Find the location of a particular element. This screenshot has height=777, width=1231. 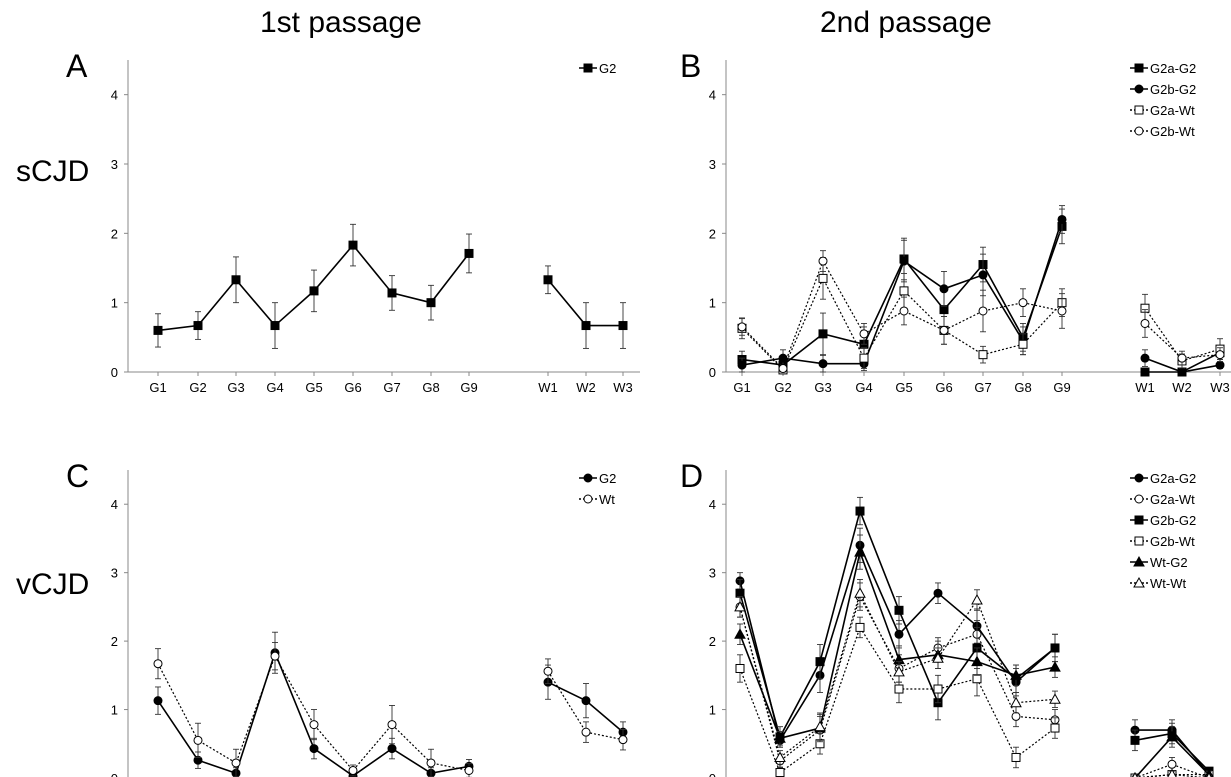

y-tick-label-c: 3 is located at coordinates (114, 573).